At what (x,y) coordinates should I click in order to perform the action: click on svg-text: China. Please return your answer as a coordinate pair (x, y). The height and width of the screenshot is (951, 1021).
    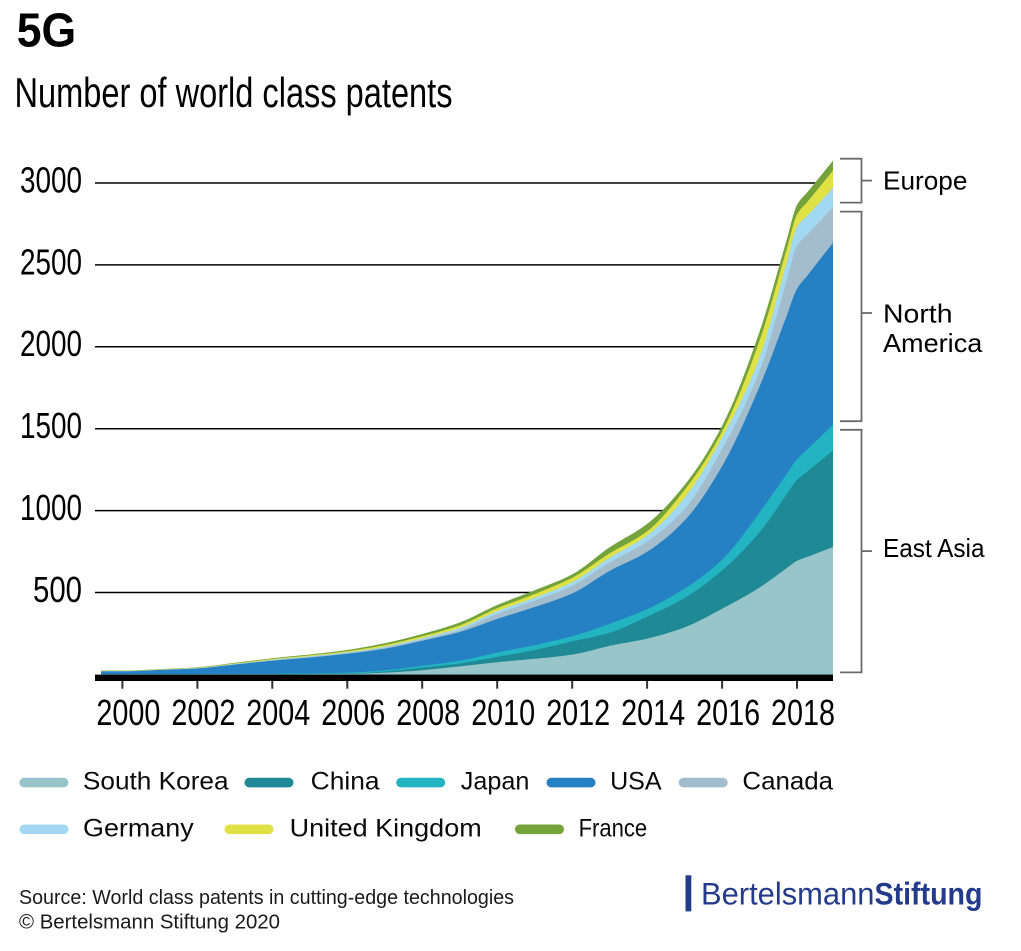
    Looking at the image, I should click on (345, 782).